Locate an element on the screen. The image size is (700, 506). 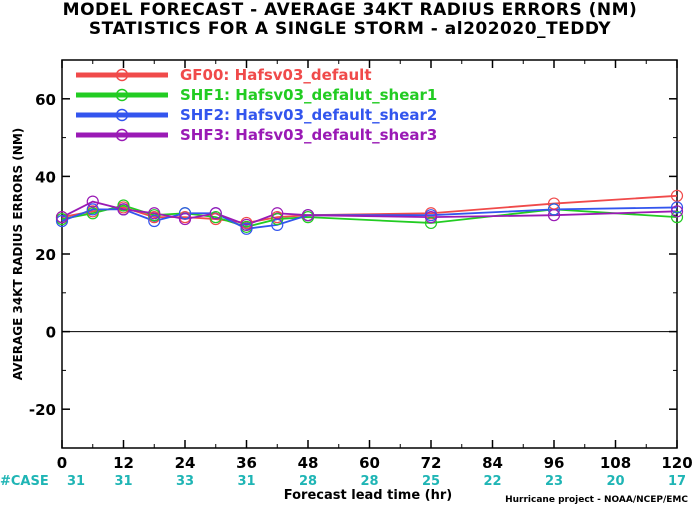
y-axis-label: AVERAGE 34KT RADIUS ERRORS (NM) is located at coordinates (18, 254).